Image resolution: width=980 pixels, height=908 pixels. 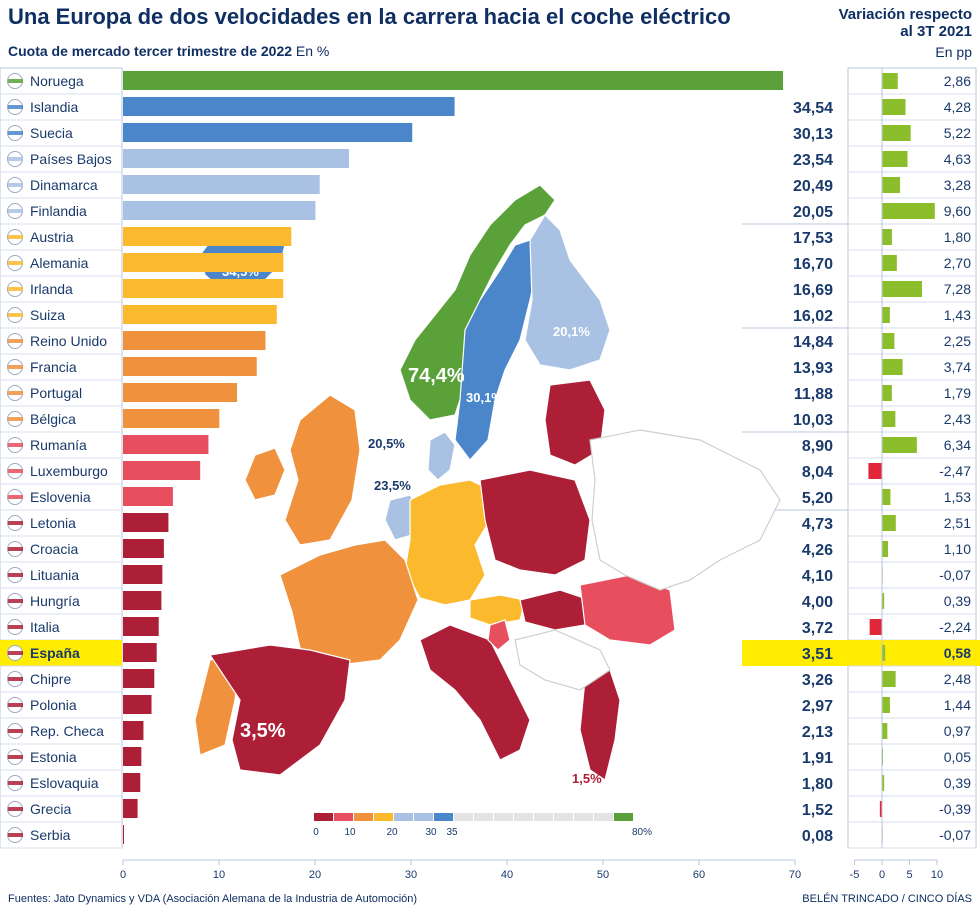 What do you see at coordinates (316, 832) in the screenshot?
I see `legend-tick: 0` at bounding box center [316, 832].